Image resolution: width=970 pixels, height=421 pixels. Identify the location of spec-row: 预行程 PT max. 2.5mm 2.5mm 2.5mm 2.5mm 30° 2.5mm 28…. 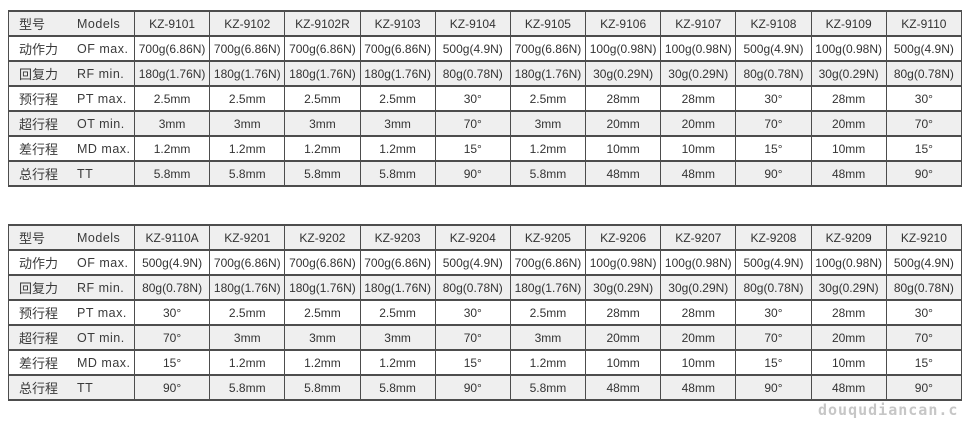
(485, 98).